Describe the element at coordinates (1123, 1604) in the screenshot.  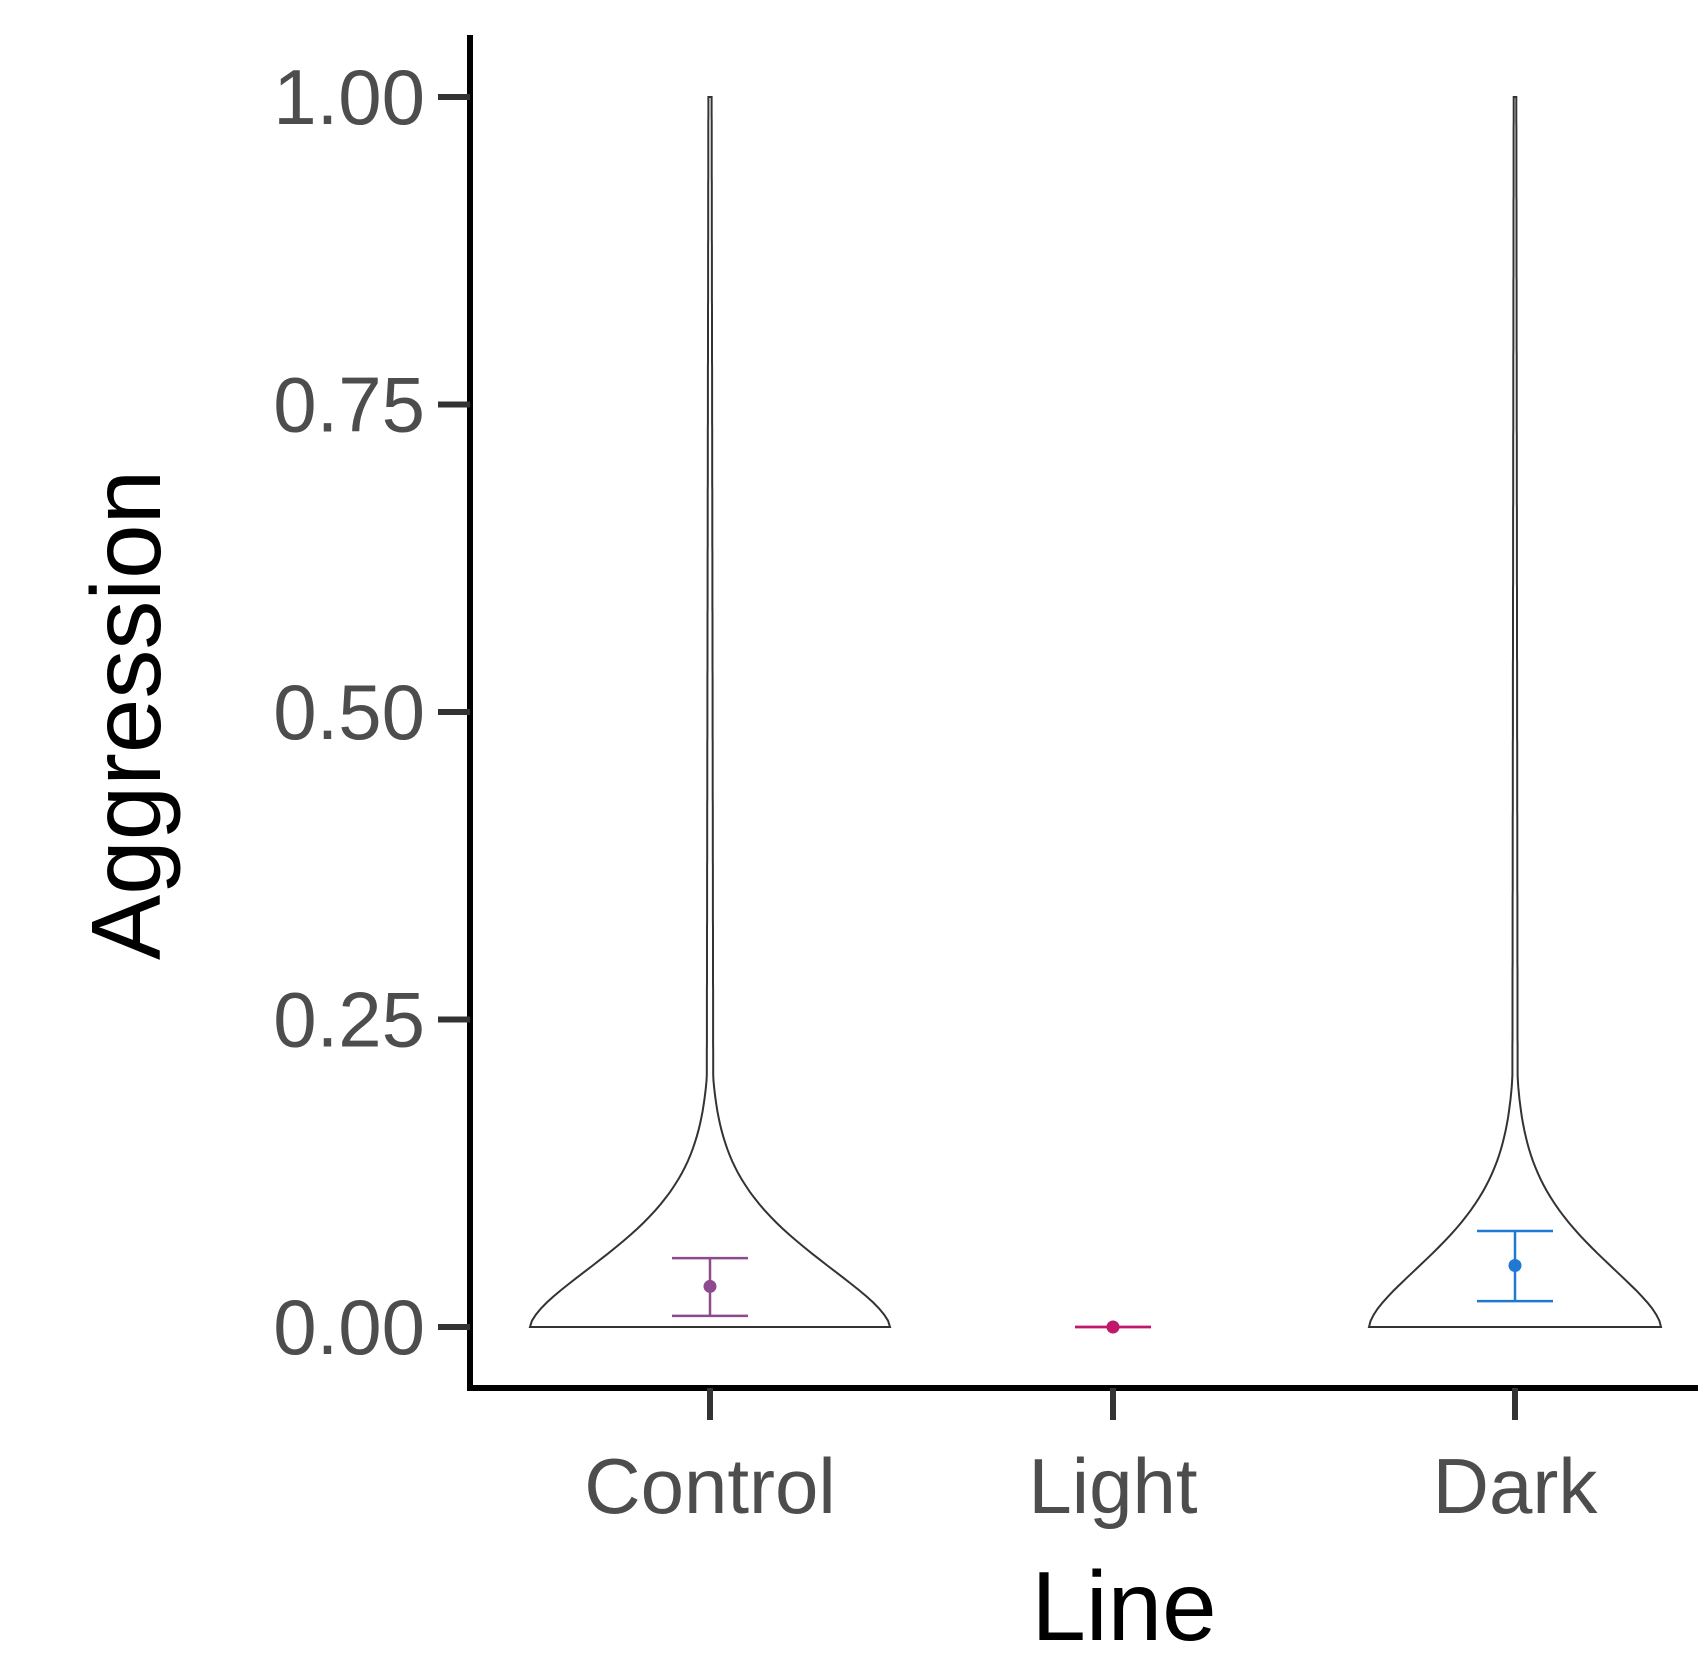
I see `x-axis-title: Line` at that location.